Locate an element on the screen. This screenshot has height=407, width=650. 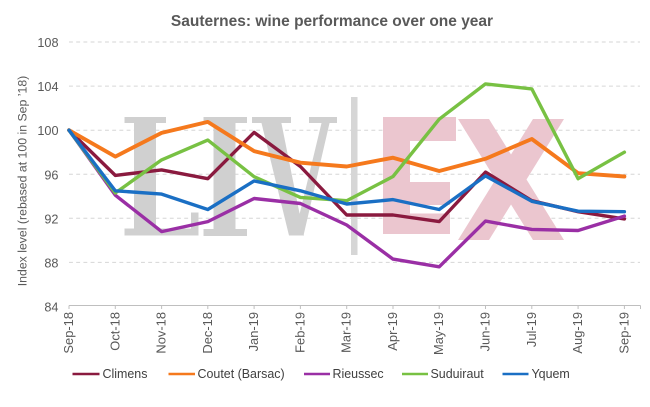
svg-text: Sep-18 is located at coordinates (68, 333).